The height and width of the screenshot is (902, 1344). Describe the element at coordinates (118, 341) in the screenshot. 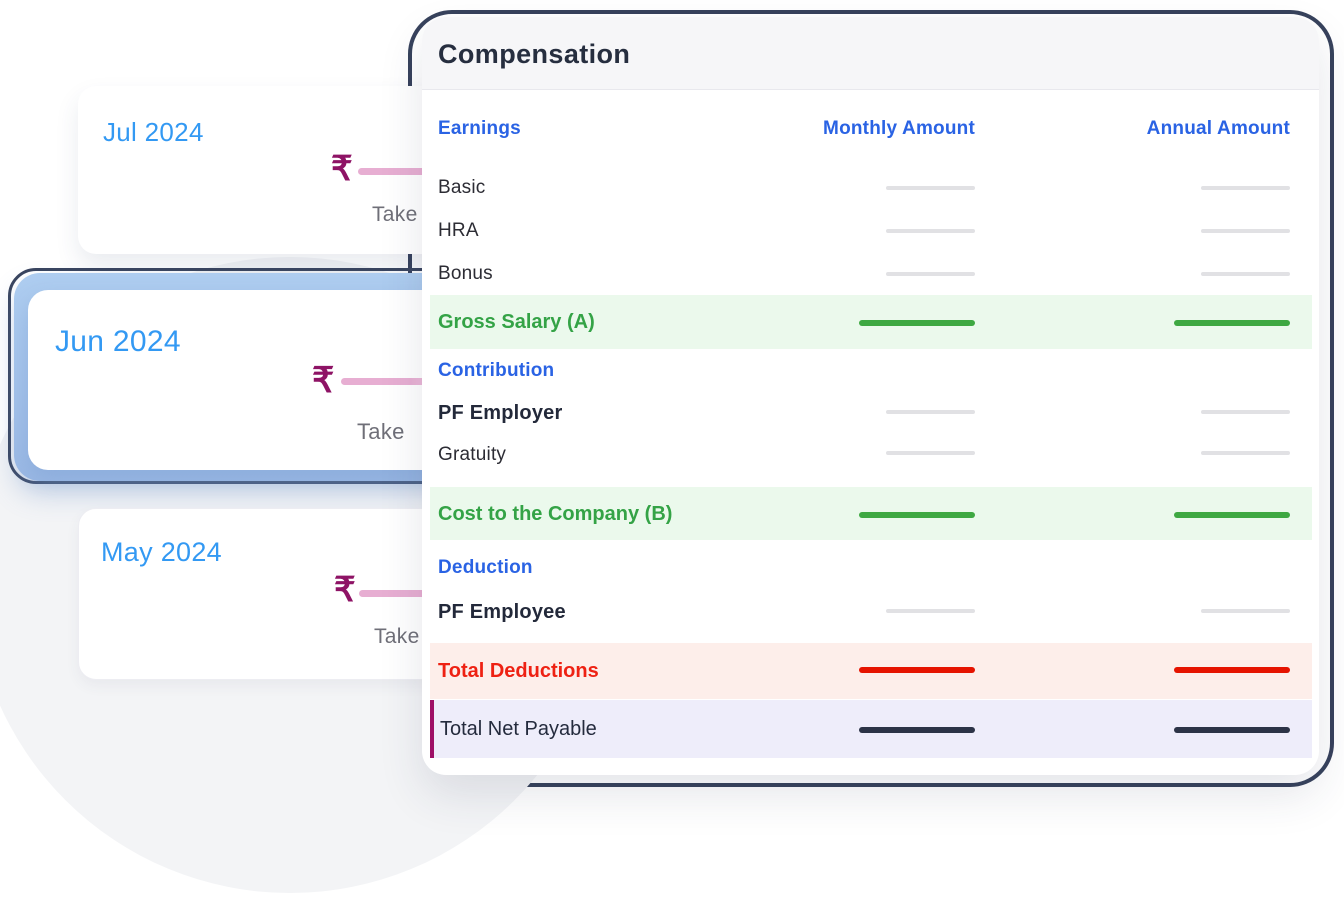

I see `month-label: Jun 2024` at that location.